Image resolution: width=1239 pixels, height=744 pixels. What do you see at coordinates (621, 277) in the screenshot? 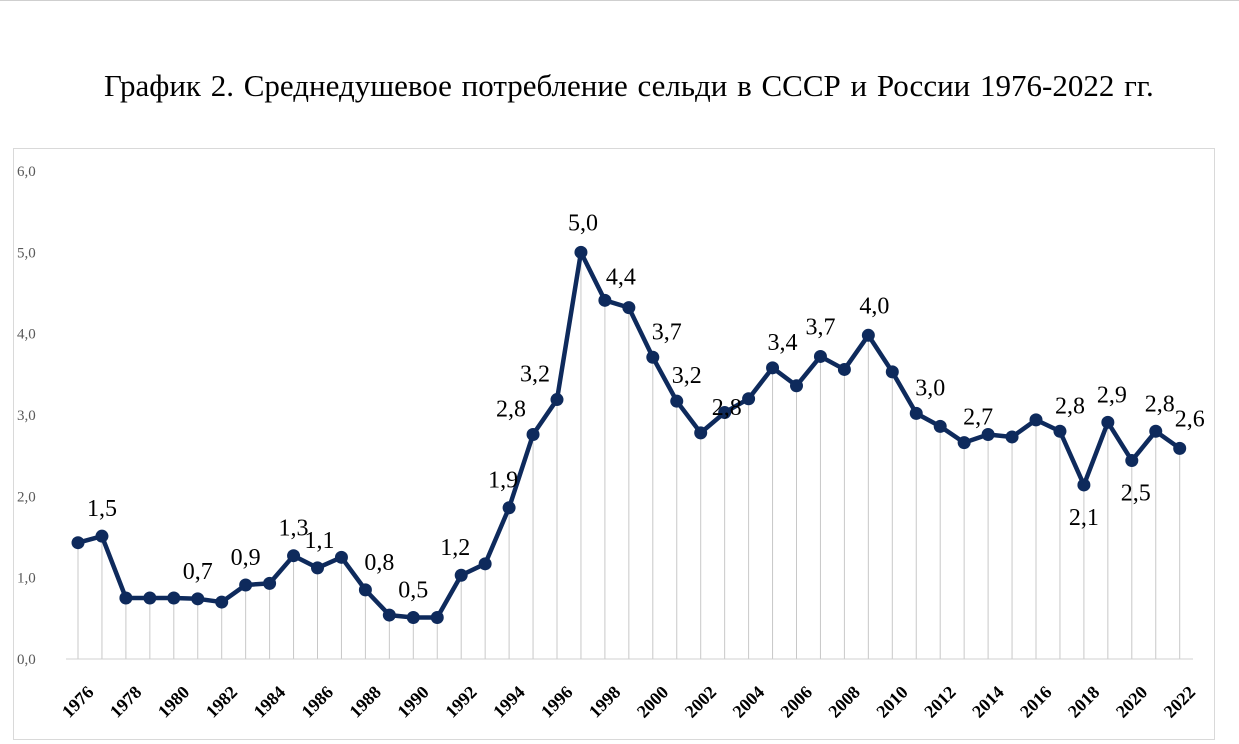
I see `data-label: 4,4` at bounding box center [621, 277].